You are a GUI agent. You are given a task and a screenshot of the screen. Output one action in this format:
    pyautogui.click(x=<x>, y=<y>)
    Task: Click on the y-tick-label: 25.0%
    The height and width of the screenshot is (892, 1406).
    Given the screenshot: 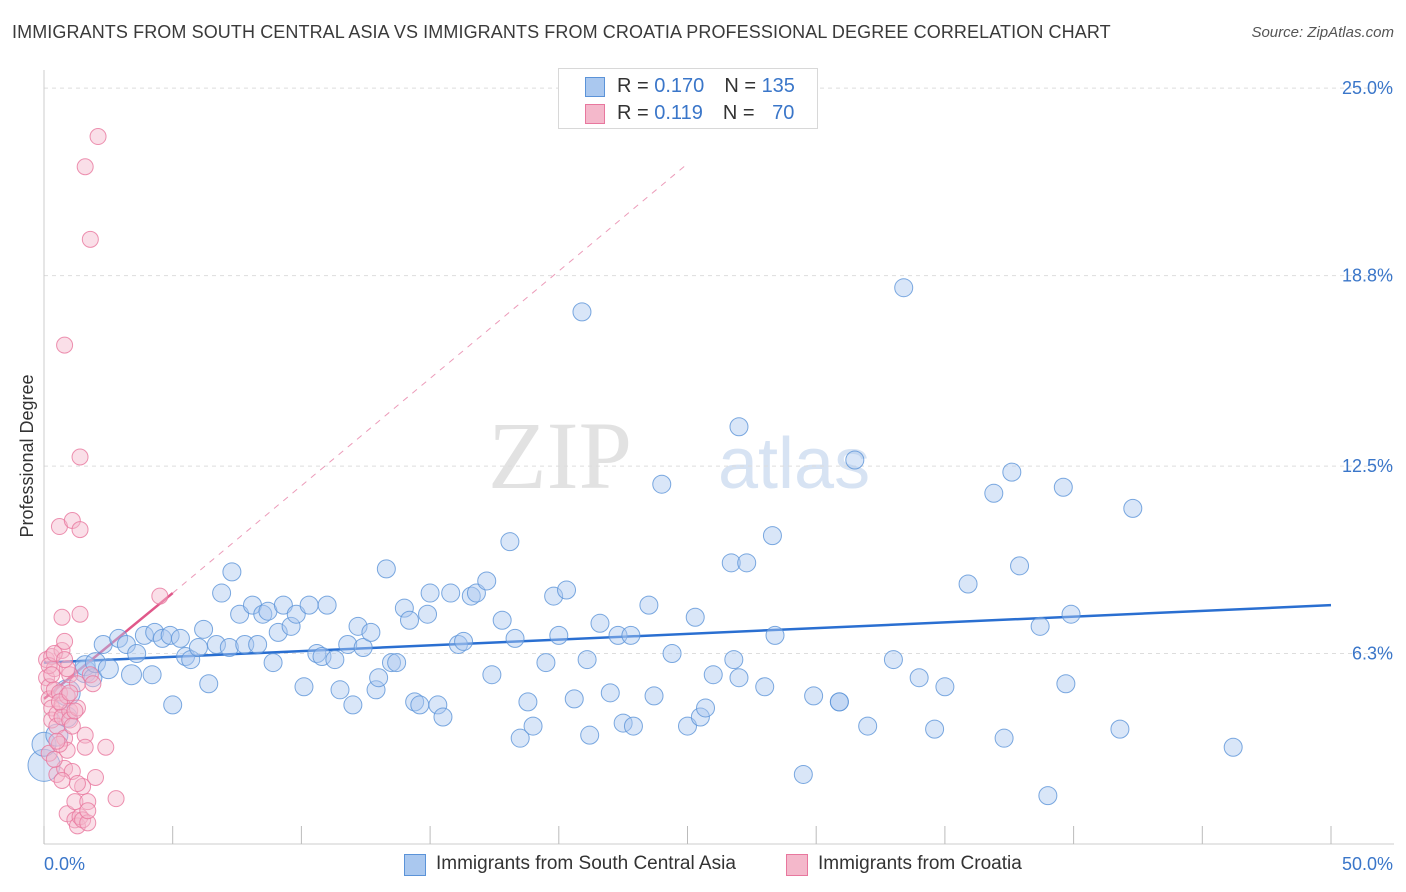 What is the action you would take?
    pyautogui.click(x=1367, y=88)
    